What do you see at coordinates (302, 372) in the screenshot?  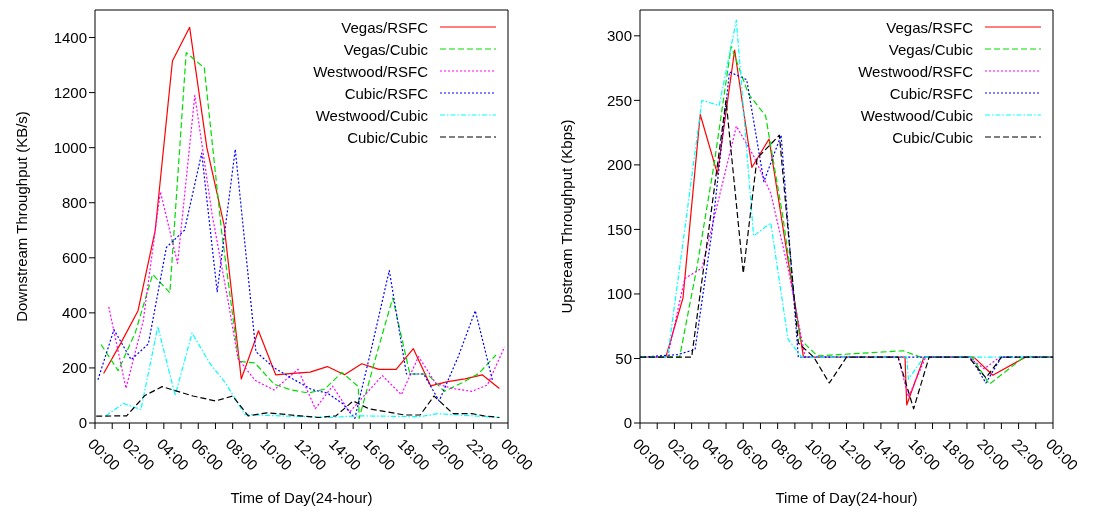 I see `line-series` at bounding box center [302, 372].